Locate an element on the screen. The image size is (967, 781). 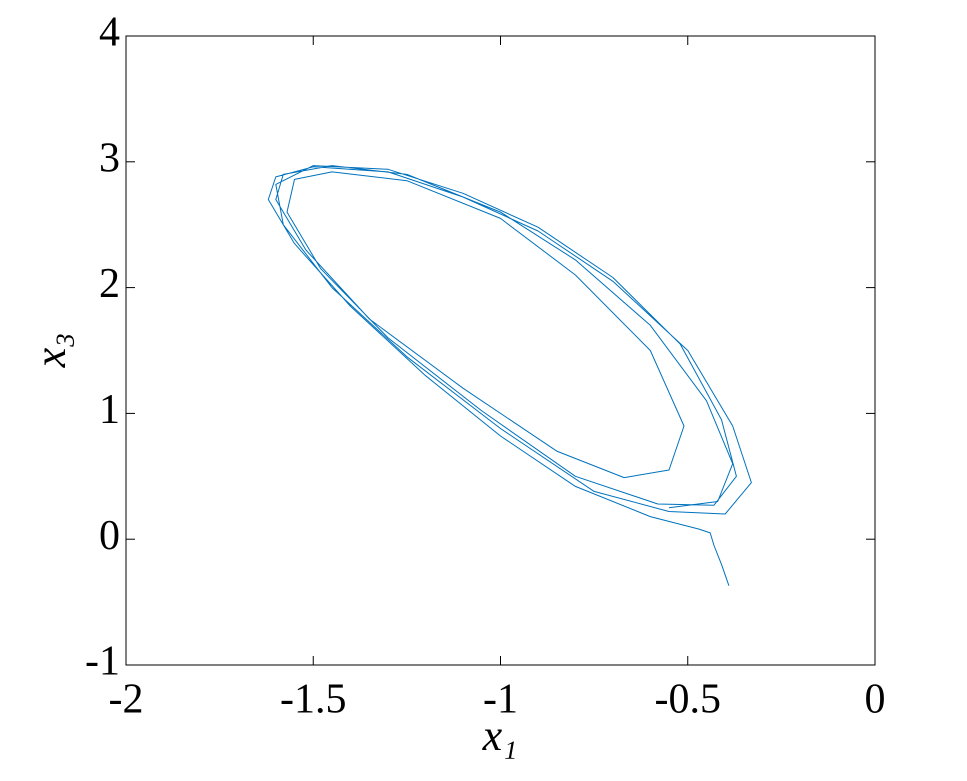
x-tick-label: -1 is located at coordinates (500, 700).